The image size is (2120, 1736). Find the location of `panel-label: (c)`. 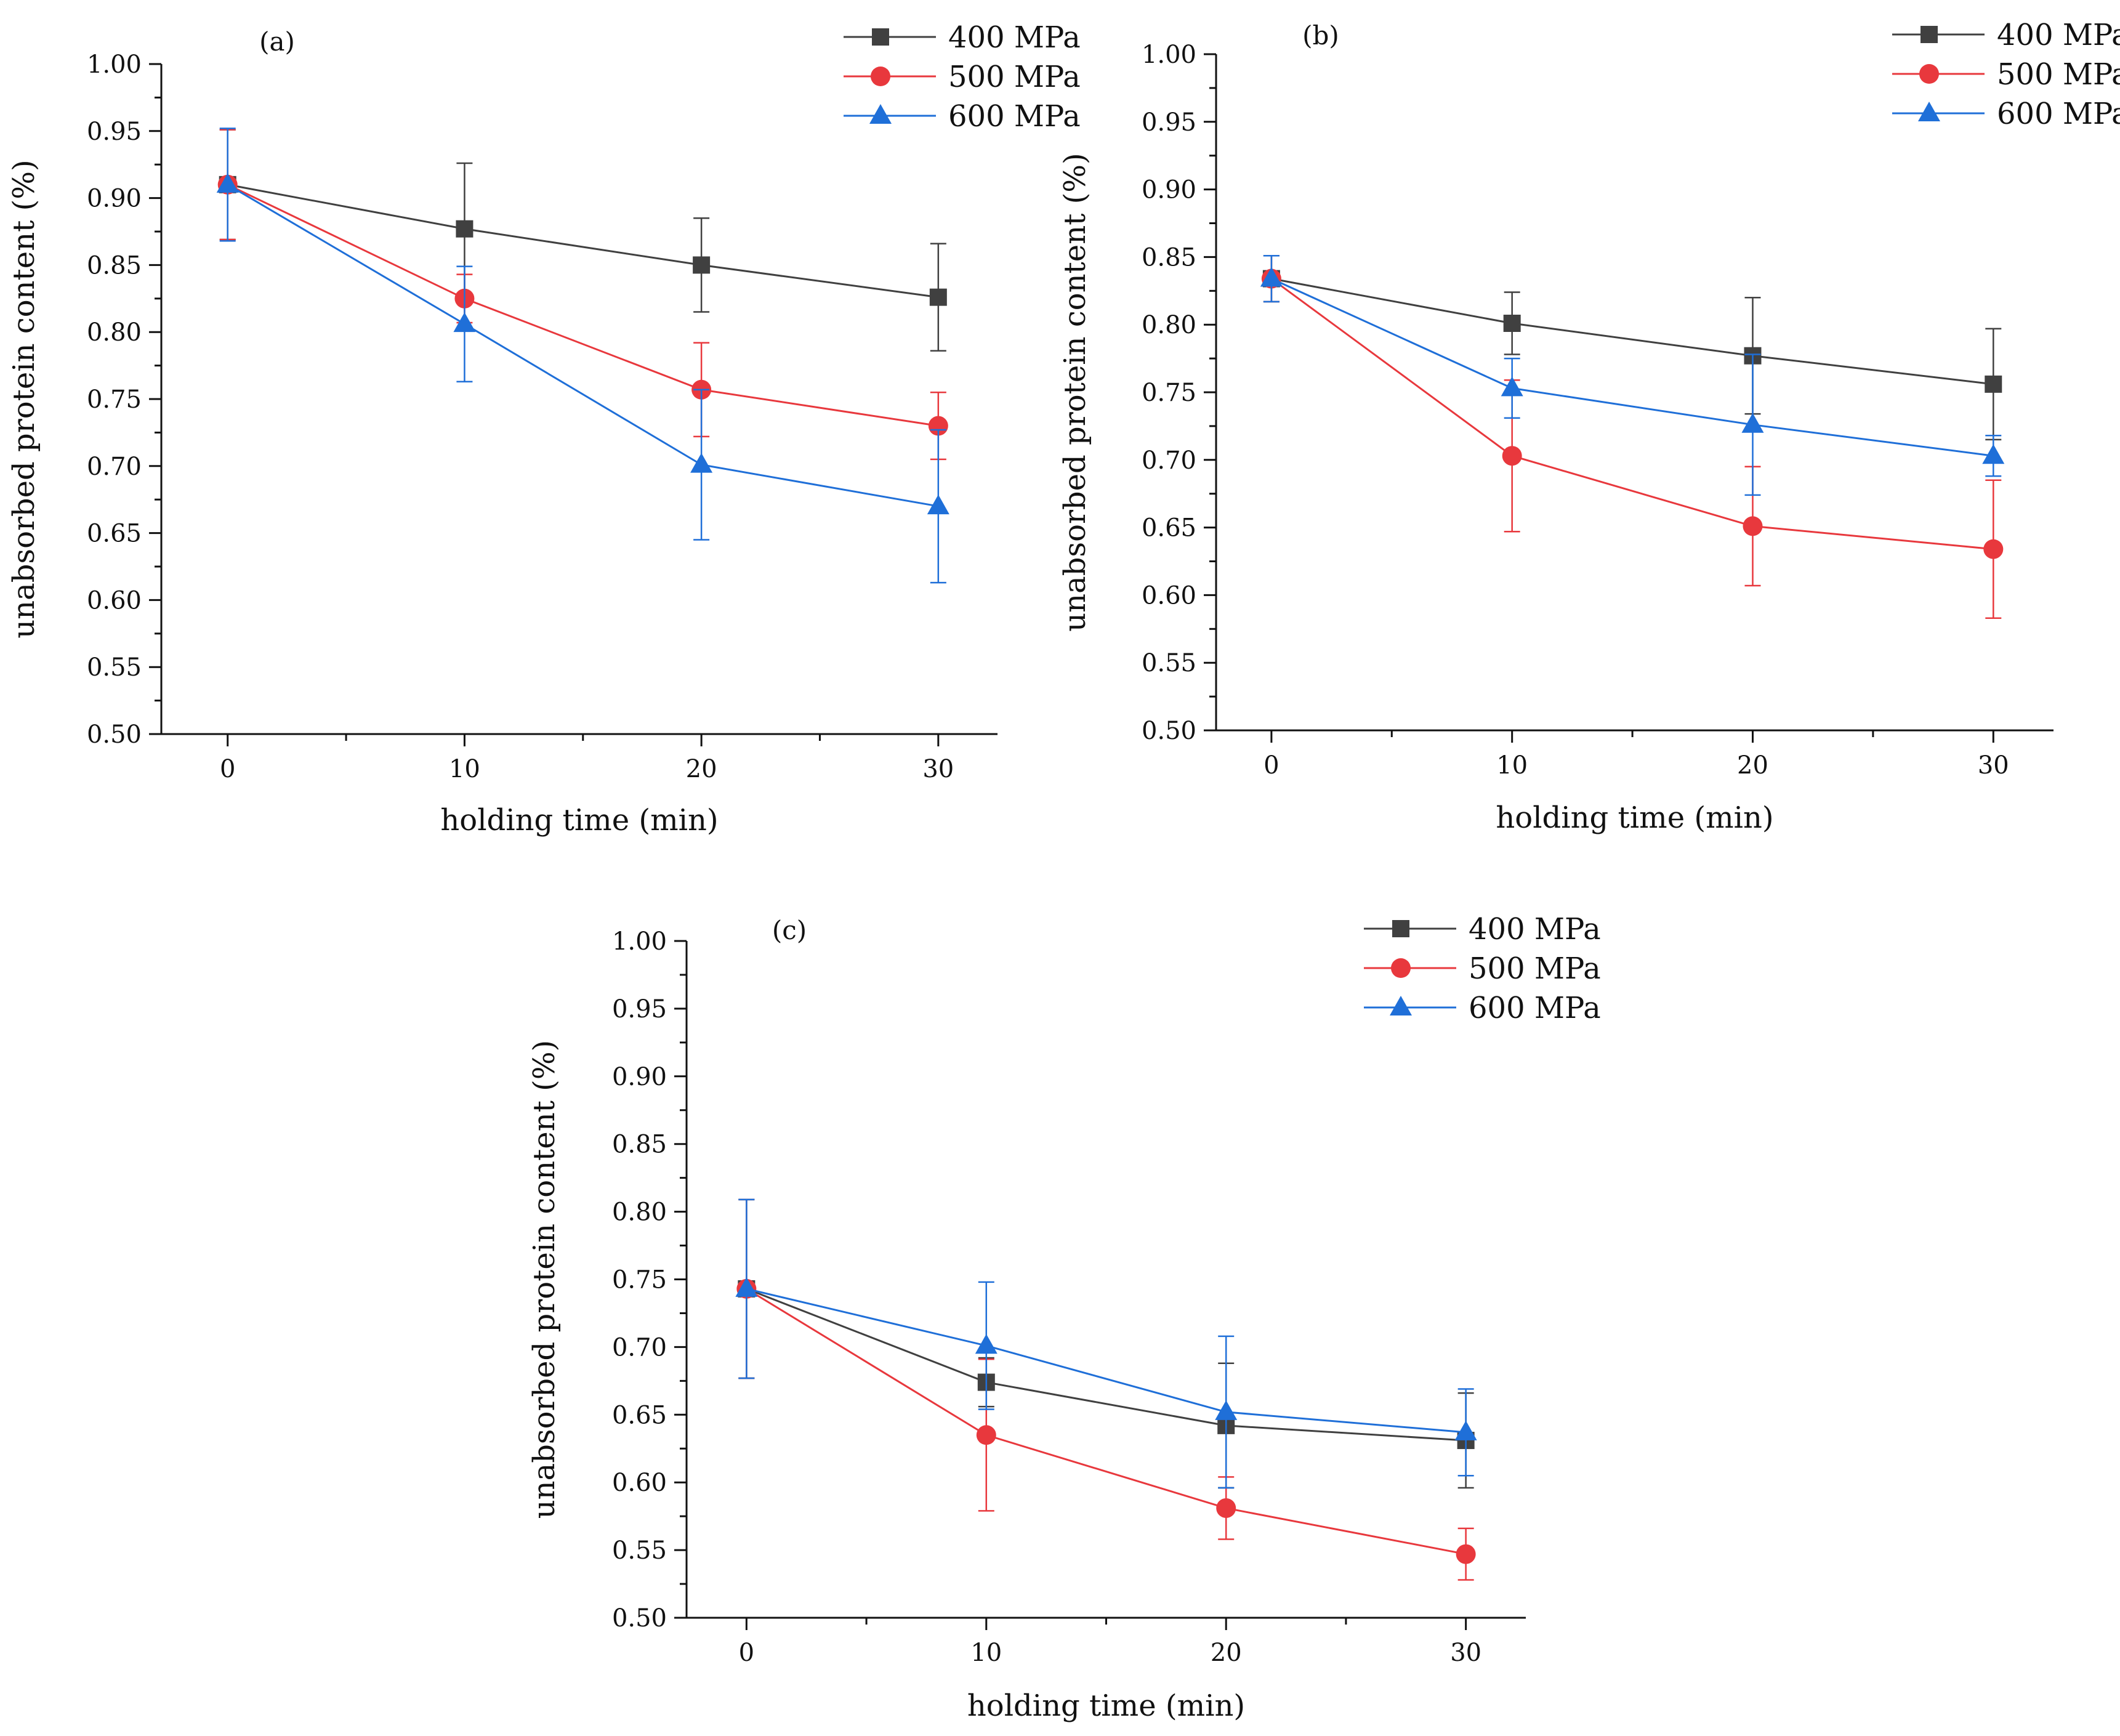

panel-label: (c) is located at coordinates (789, 930).